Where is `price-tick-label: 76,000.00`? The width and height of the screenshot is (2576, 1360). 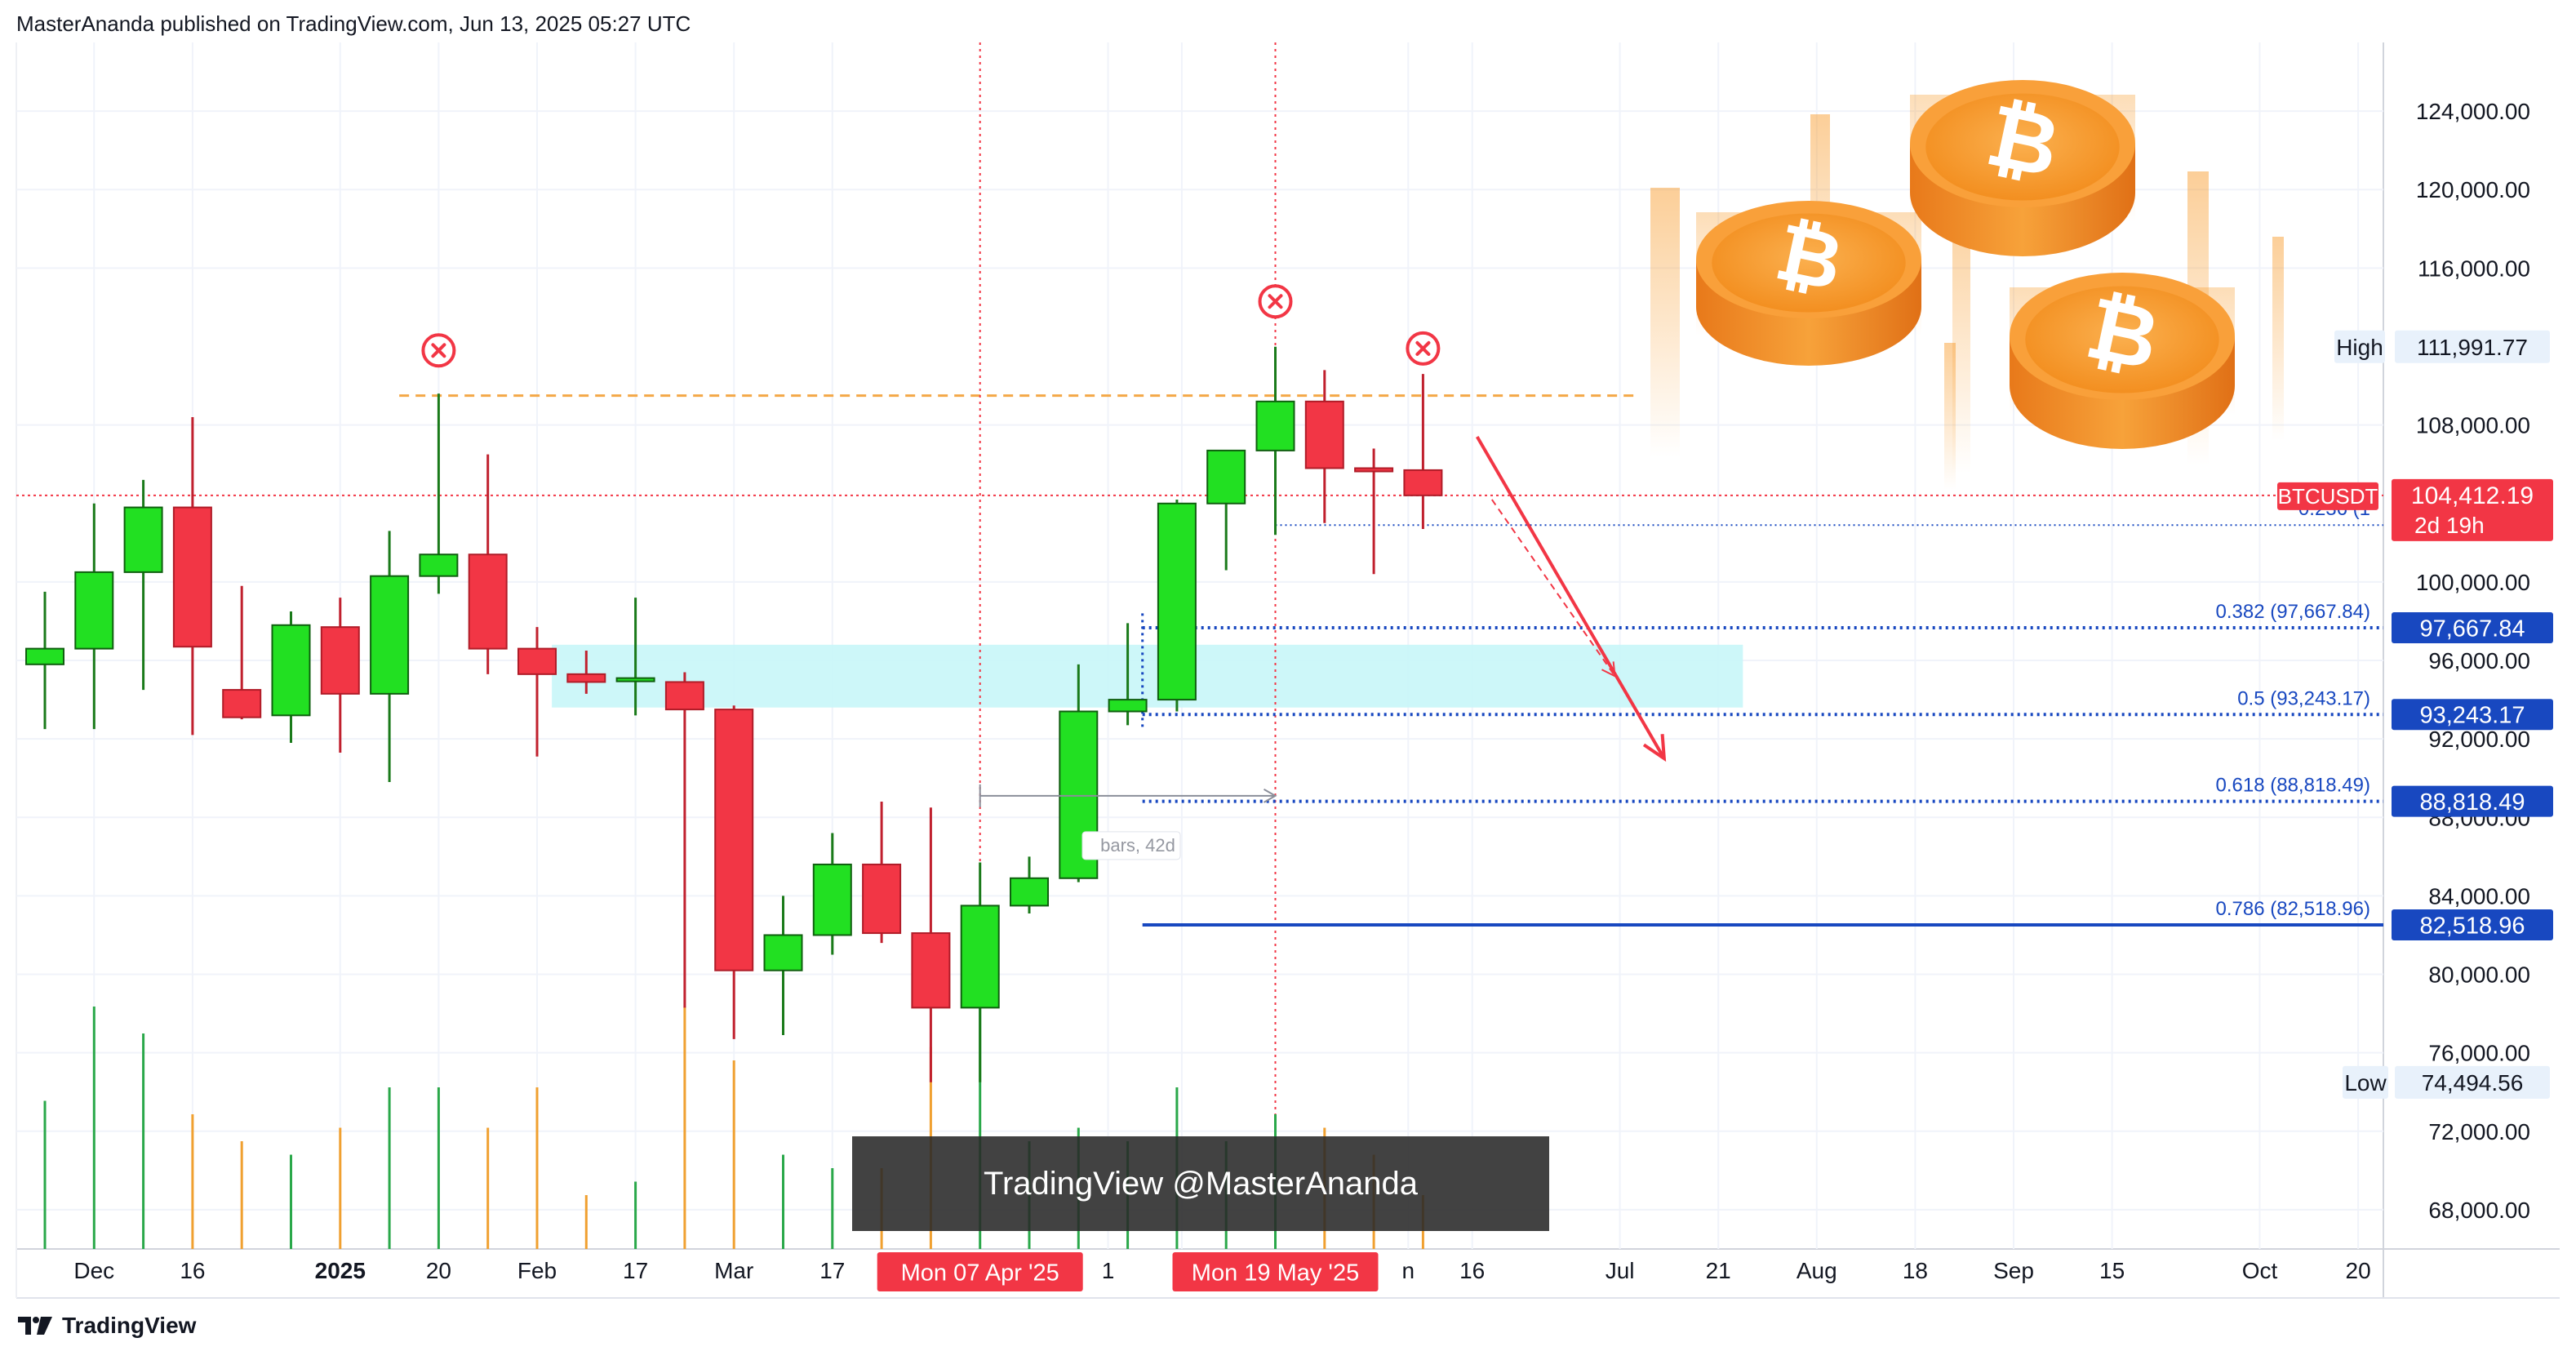 price-tick-label: 76,000.00 is located at coordinates (2479, 1054).